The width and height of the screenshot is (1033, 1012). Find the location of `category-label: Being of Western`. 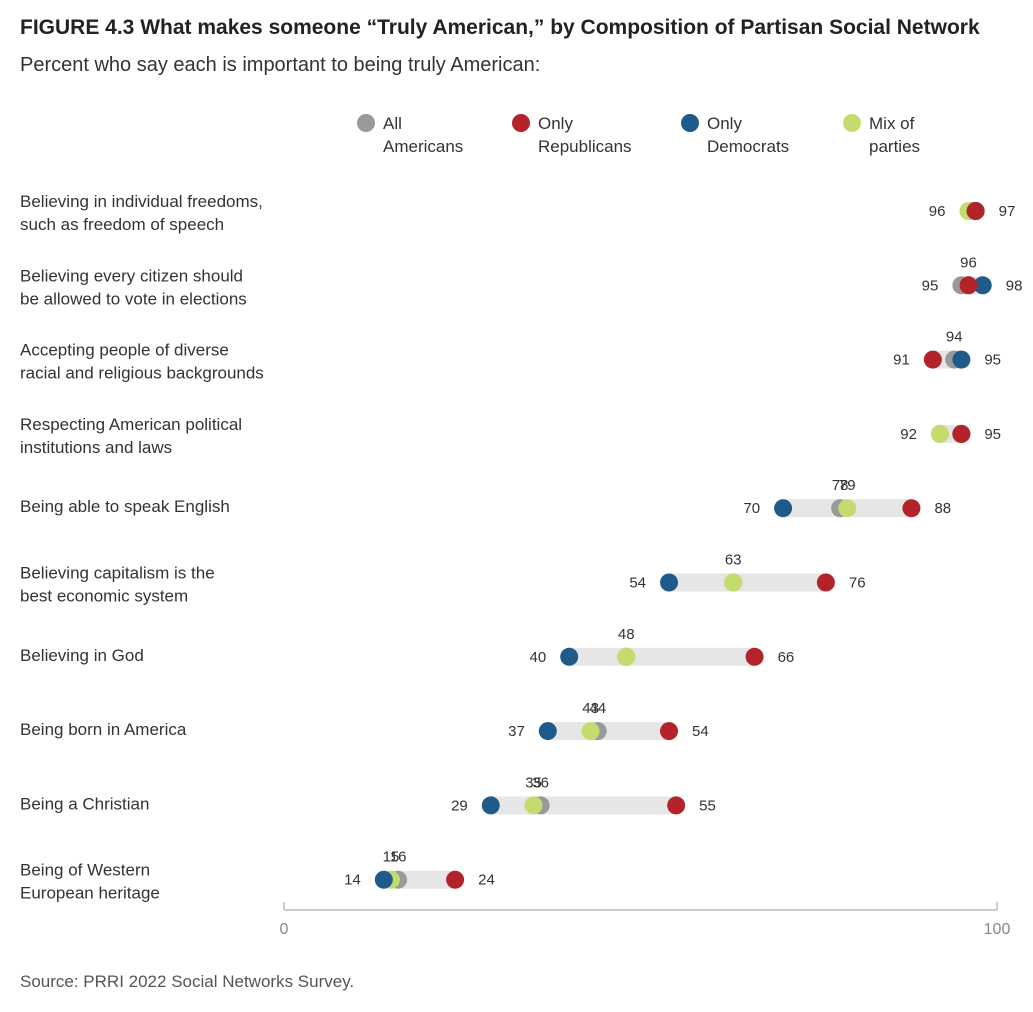

category-label: Being of Western is located at coordinates (85, 870).